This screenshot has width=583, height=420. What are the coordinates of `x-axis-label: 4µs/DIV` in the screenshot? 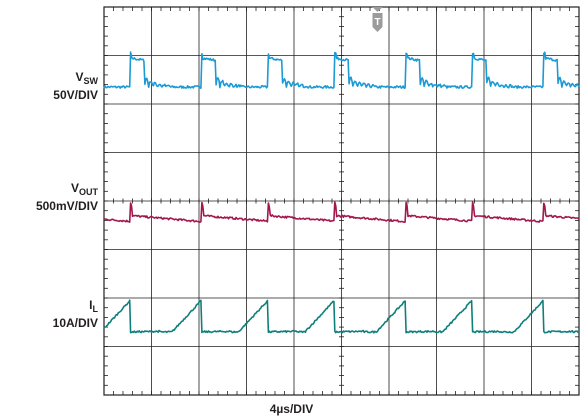 It's located at (291, 409).